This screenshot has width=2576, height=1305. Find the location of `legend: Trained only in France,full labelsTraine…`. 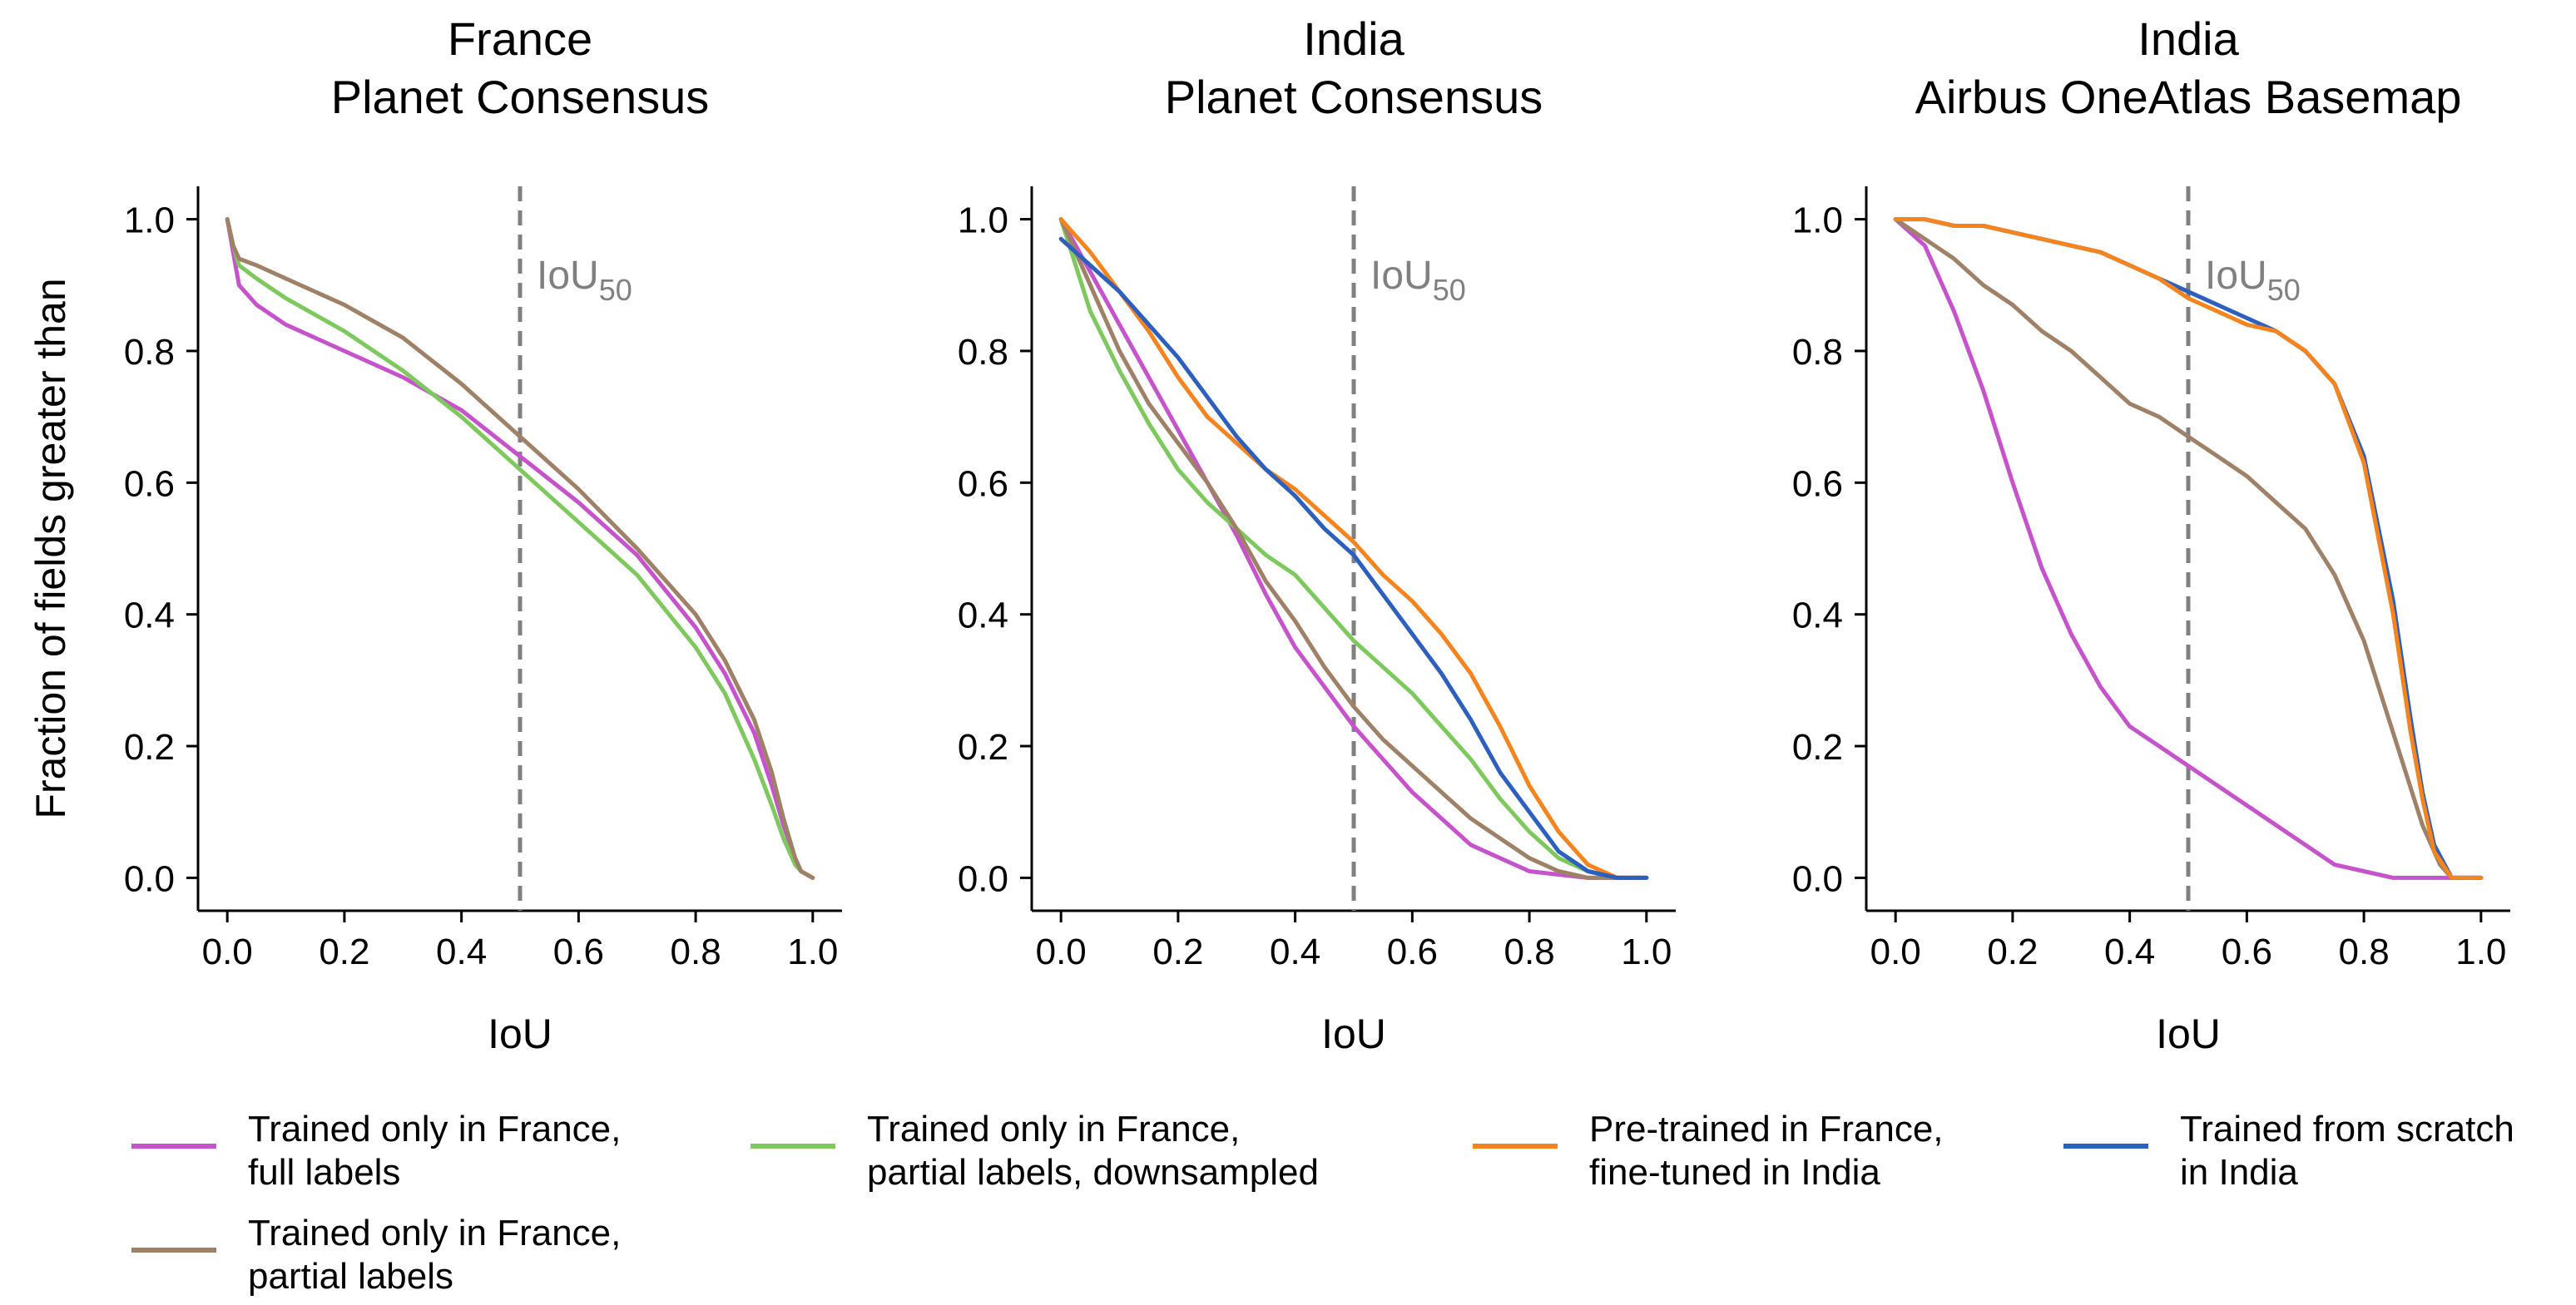

legend: Trained only in France,full labelsTraine… is located at coordinates (1322, 1203).